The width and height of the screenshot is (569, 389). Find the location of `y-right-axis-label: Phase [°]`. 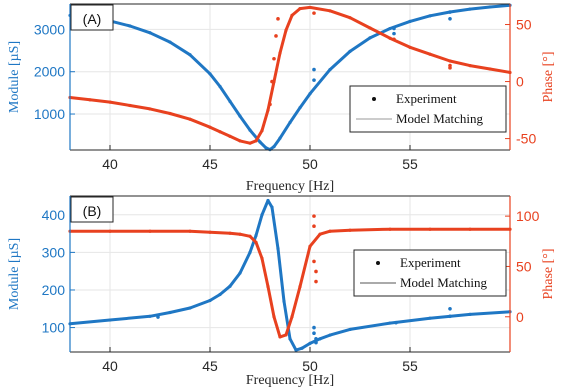

y-right-axis-label: Phase [°] is located at coordinates (548, 273).